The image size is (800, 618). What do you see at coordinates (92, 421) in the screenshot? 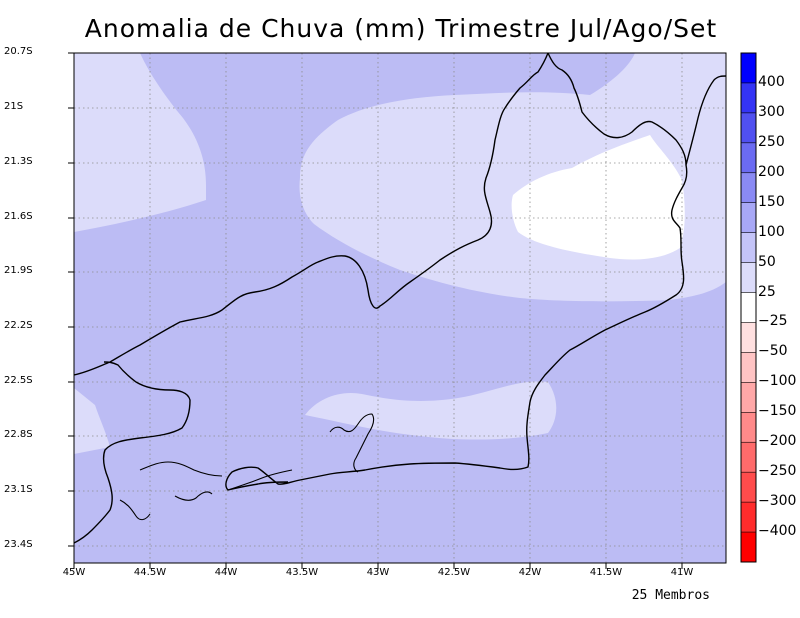
I see `anomaly-level-50-100-west` at bounding box center [92, 421].